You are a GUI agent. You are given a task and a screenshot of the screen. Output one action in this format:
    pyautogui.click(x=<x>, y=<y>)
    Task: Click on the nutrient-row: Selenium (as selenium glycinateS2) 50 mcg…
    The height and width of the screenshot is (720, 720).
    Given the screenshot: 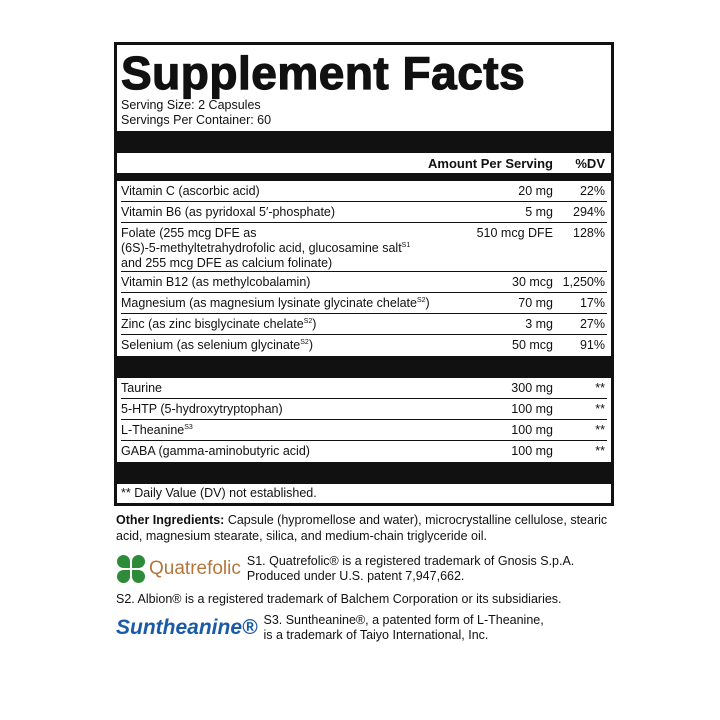 What is the action you would take?
    pyautogui.click(x=364, y=345)
    